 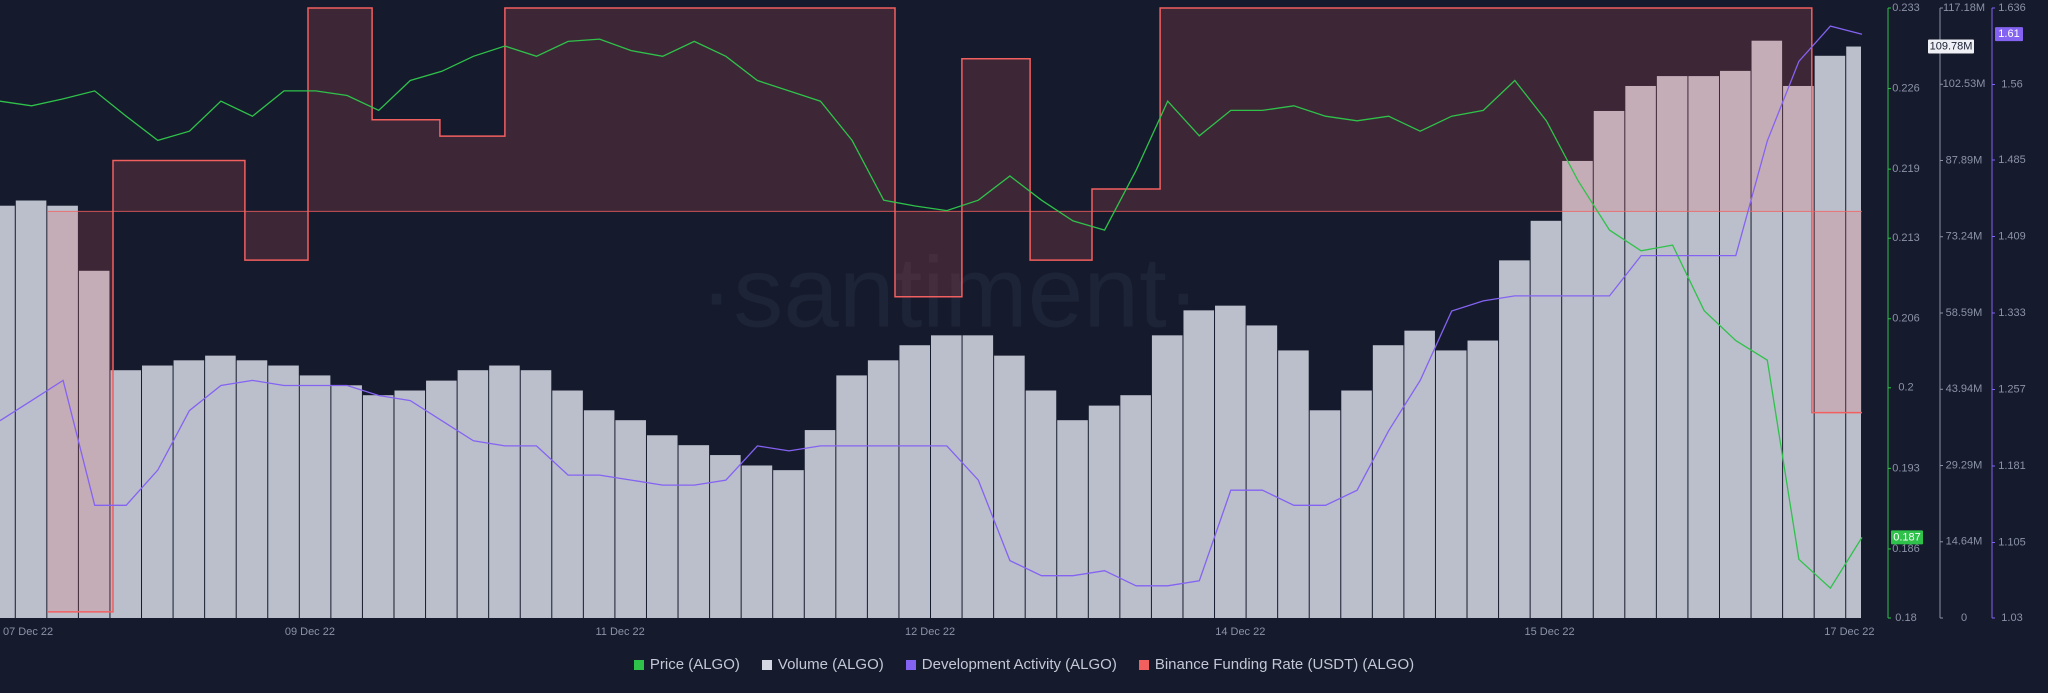 I want to click on legend-label: Binance Funding Rate (USDT) (ALGO), so click(x=1284, y=664).